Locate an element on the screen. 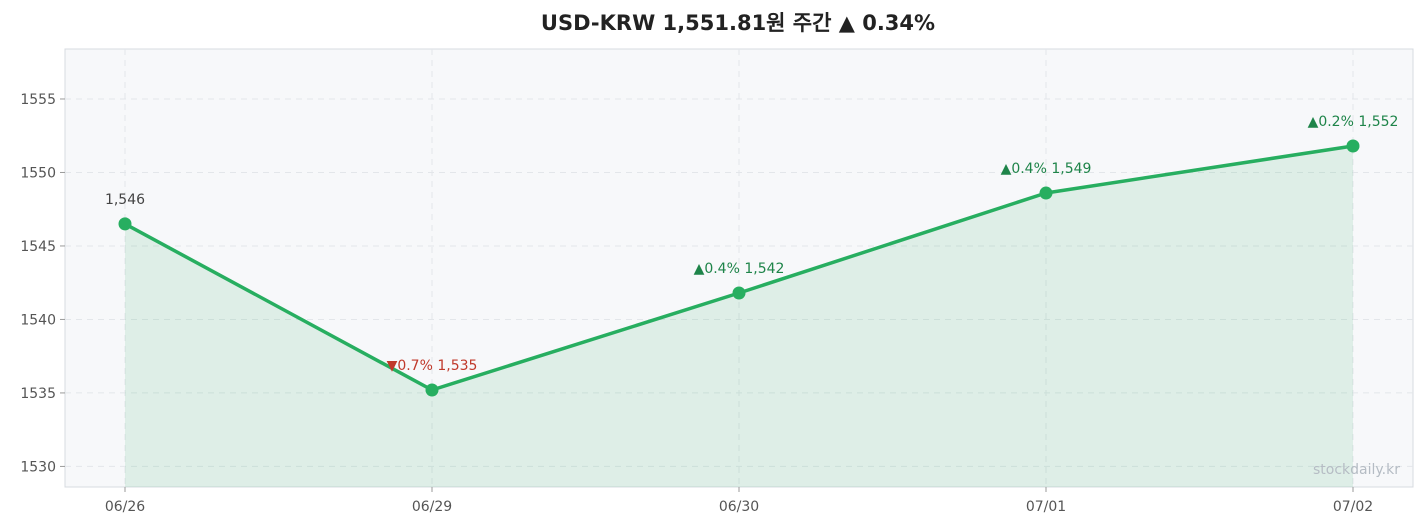 This screenshot has width=1426, height=527. y-tick-label: 1535 is located at coordinates (38, 394).